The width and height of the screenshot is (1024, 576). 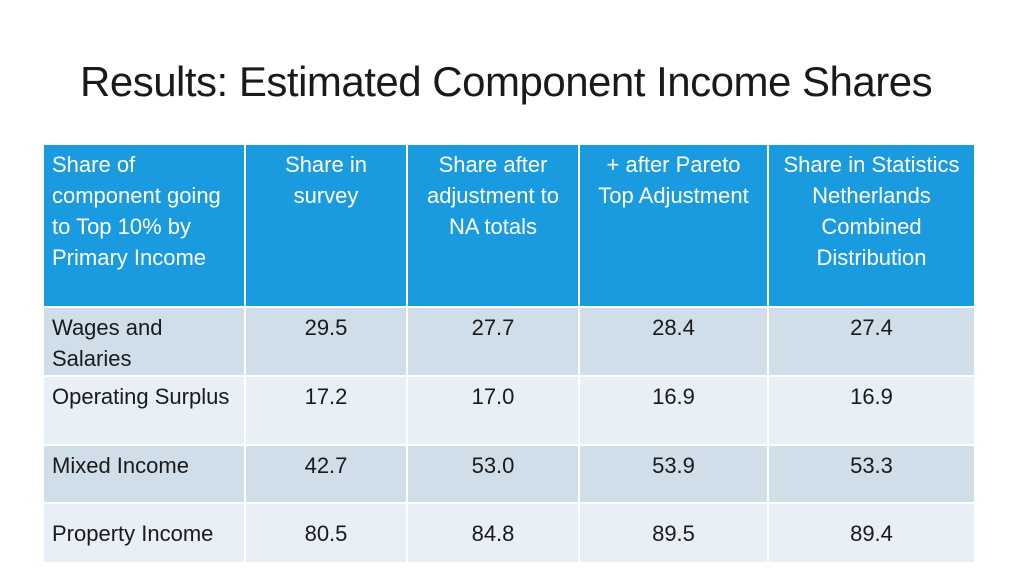 I want to click on table-row: Property Income 80.5 84.8 89.5 89.4, so click(x=509, y=533).